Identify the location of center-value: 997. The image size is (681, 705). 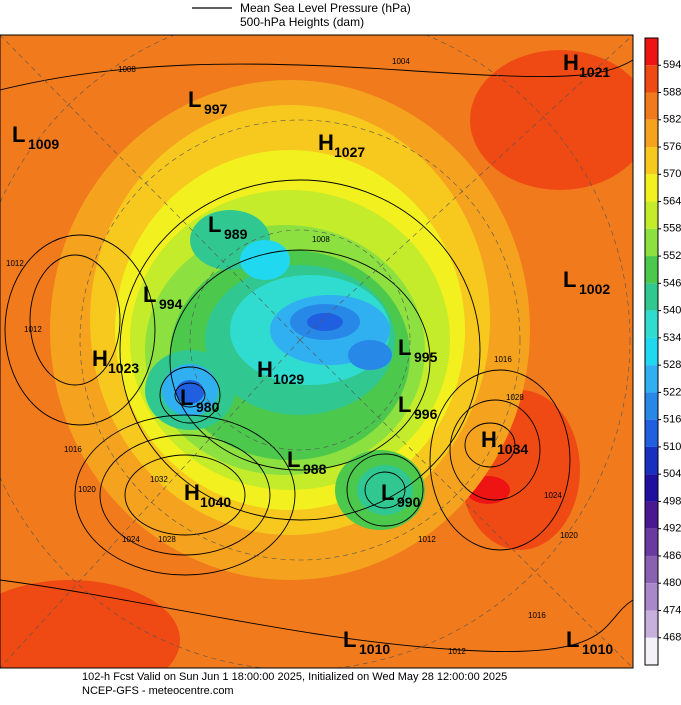
(216, 109).